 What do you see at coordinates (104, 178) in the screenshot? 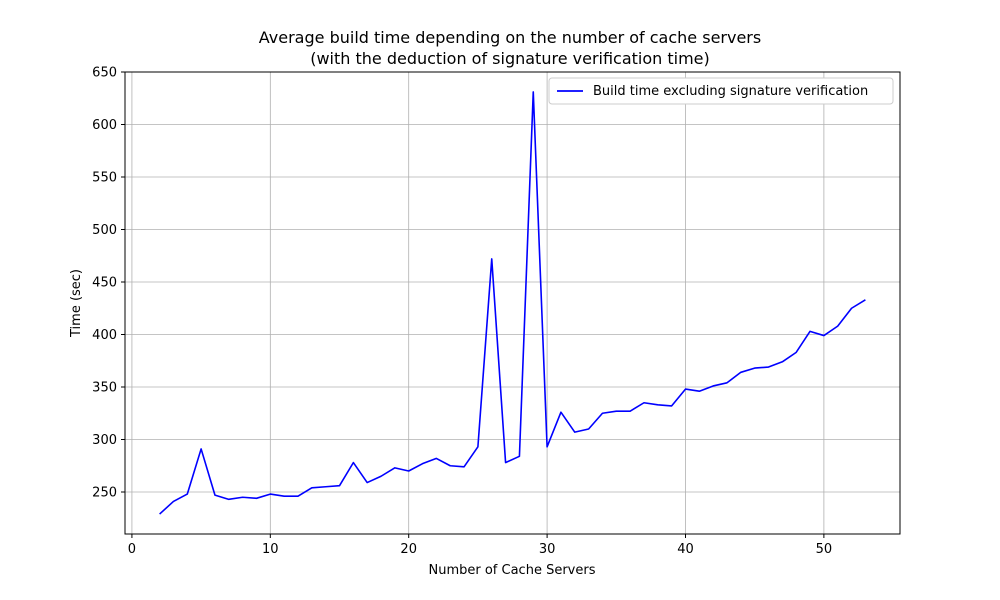
I see `y-tick-label: 550` at bounding box center [104, 178].